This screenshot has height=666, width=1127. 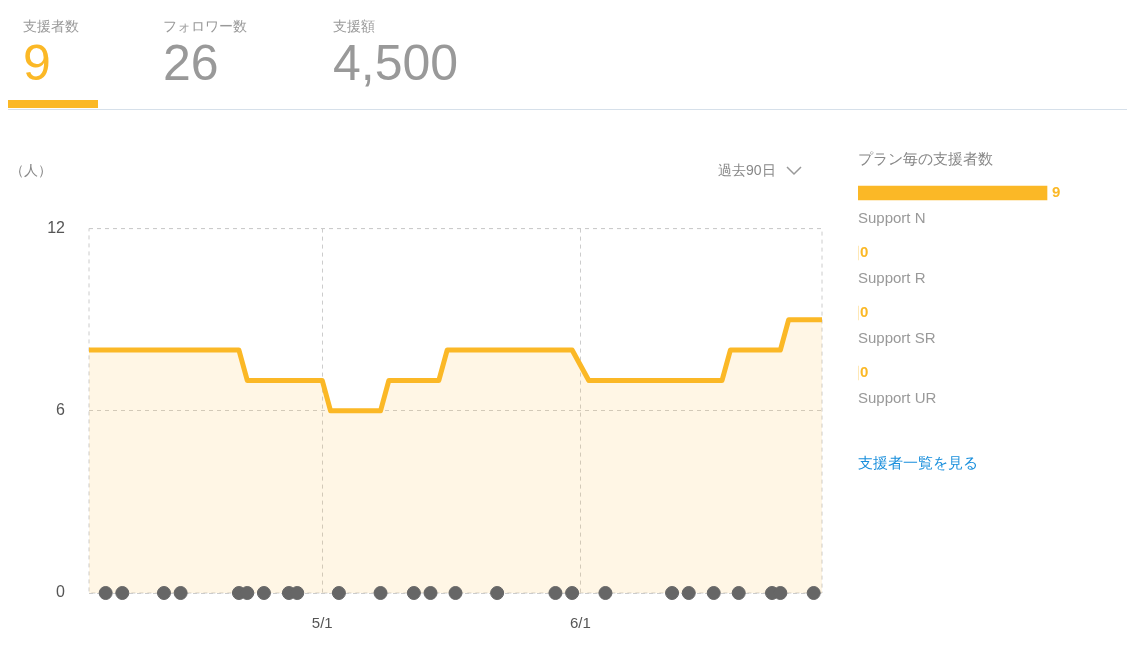 I want to click on category-label: 支援者数, so click(x=51, y=27).